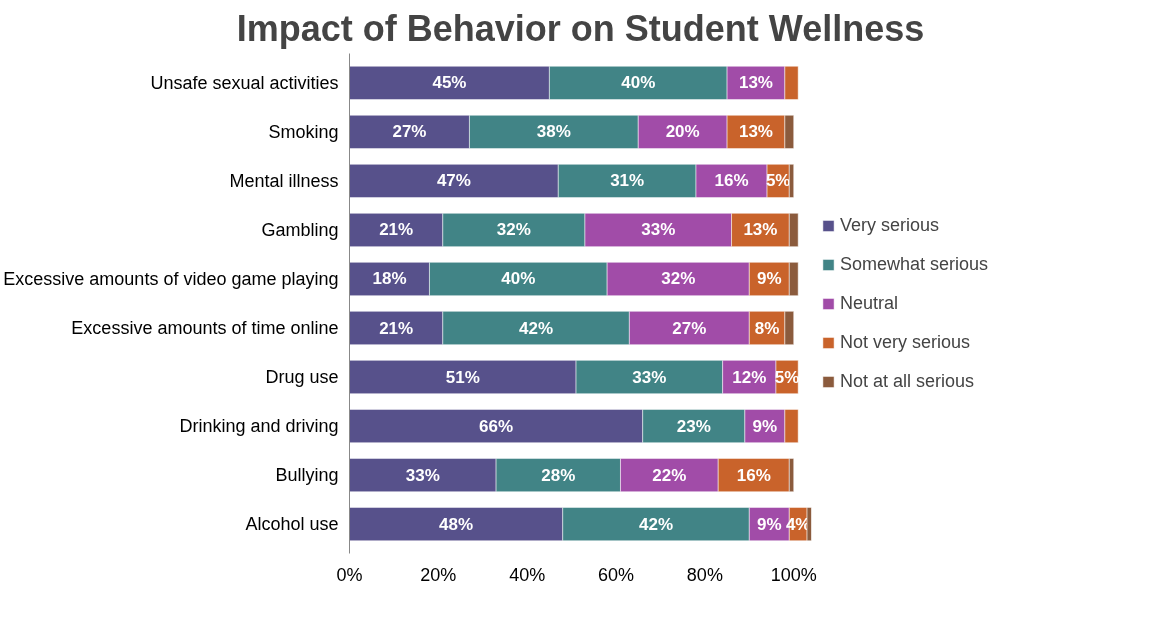 This screenshot has height=639, width=1156. I want to click on x-tick-label: 20%, so click(438, 574).